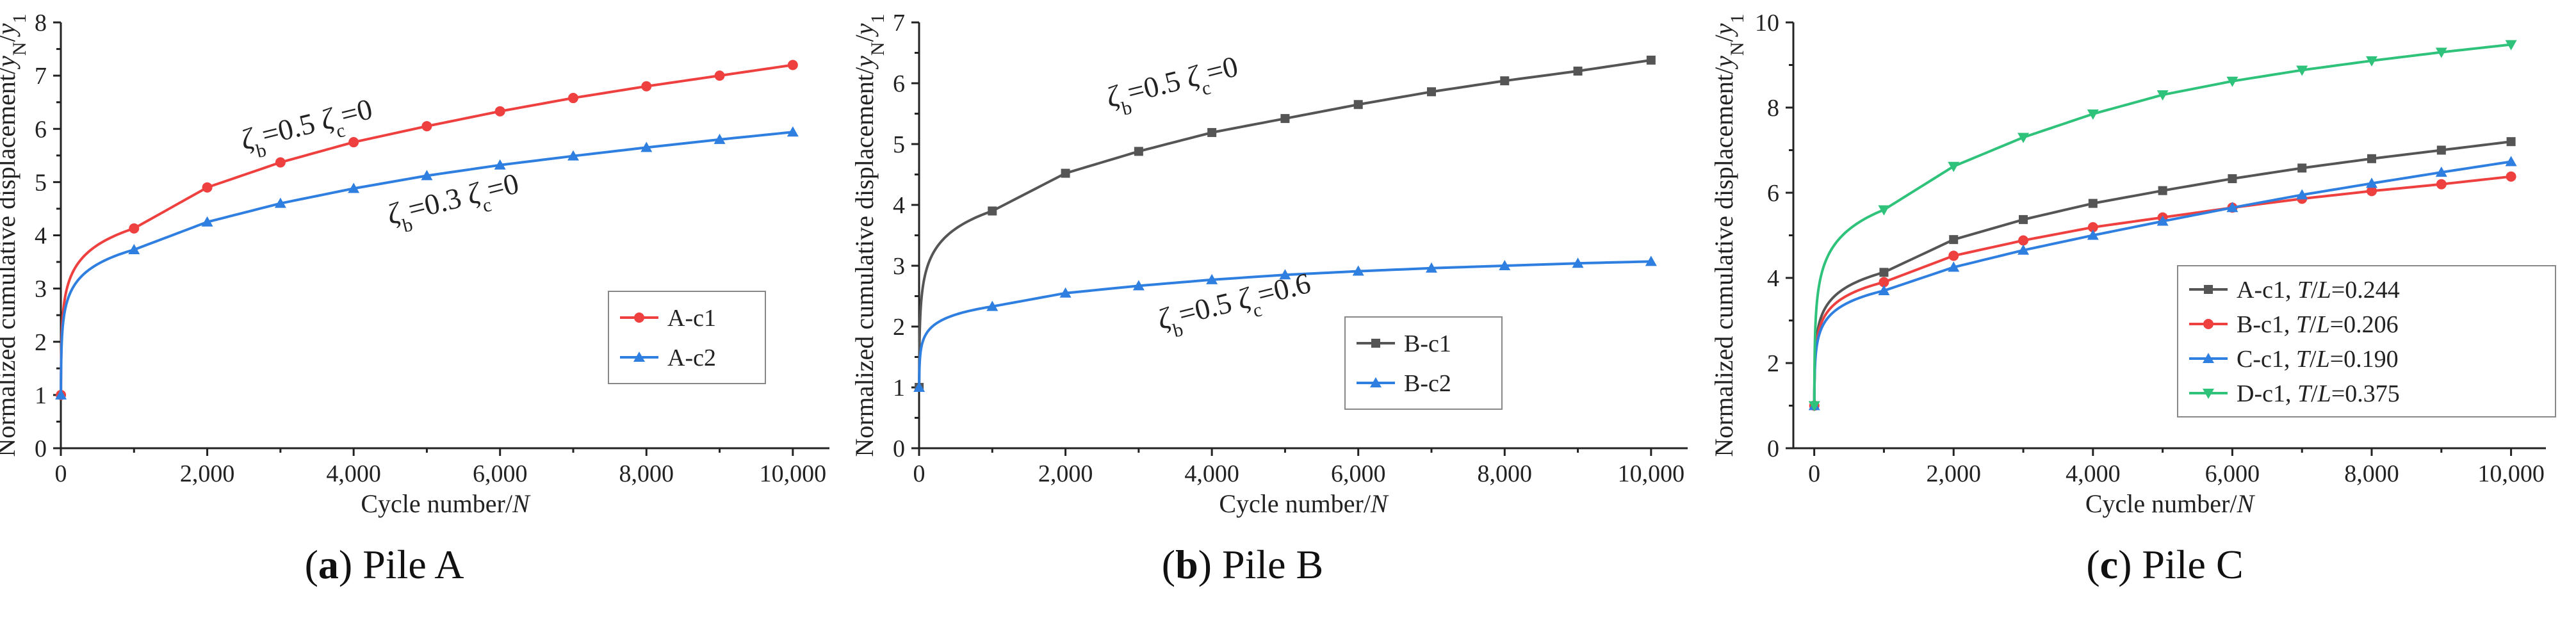 This screenshot has width=2576, height=632. What do you see at coordinates (41, 23) in the screenshot?
I see `y-tick-label: 8` at bounding box center [41, 23].